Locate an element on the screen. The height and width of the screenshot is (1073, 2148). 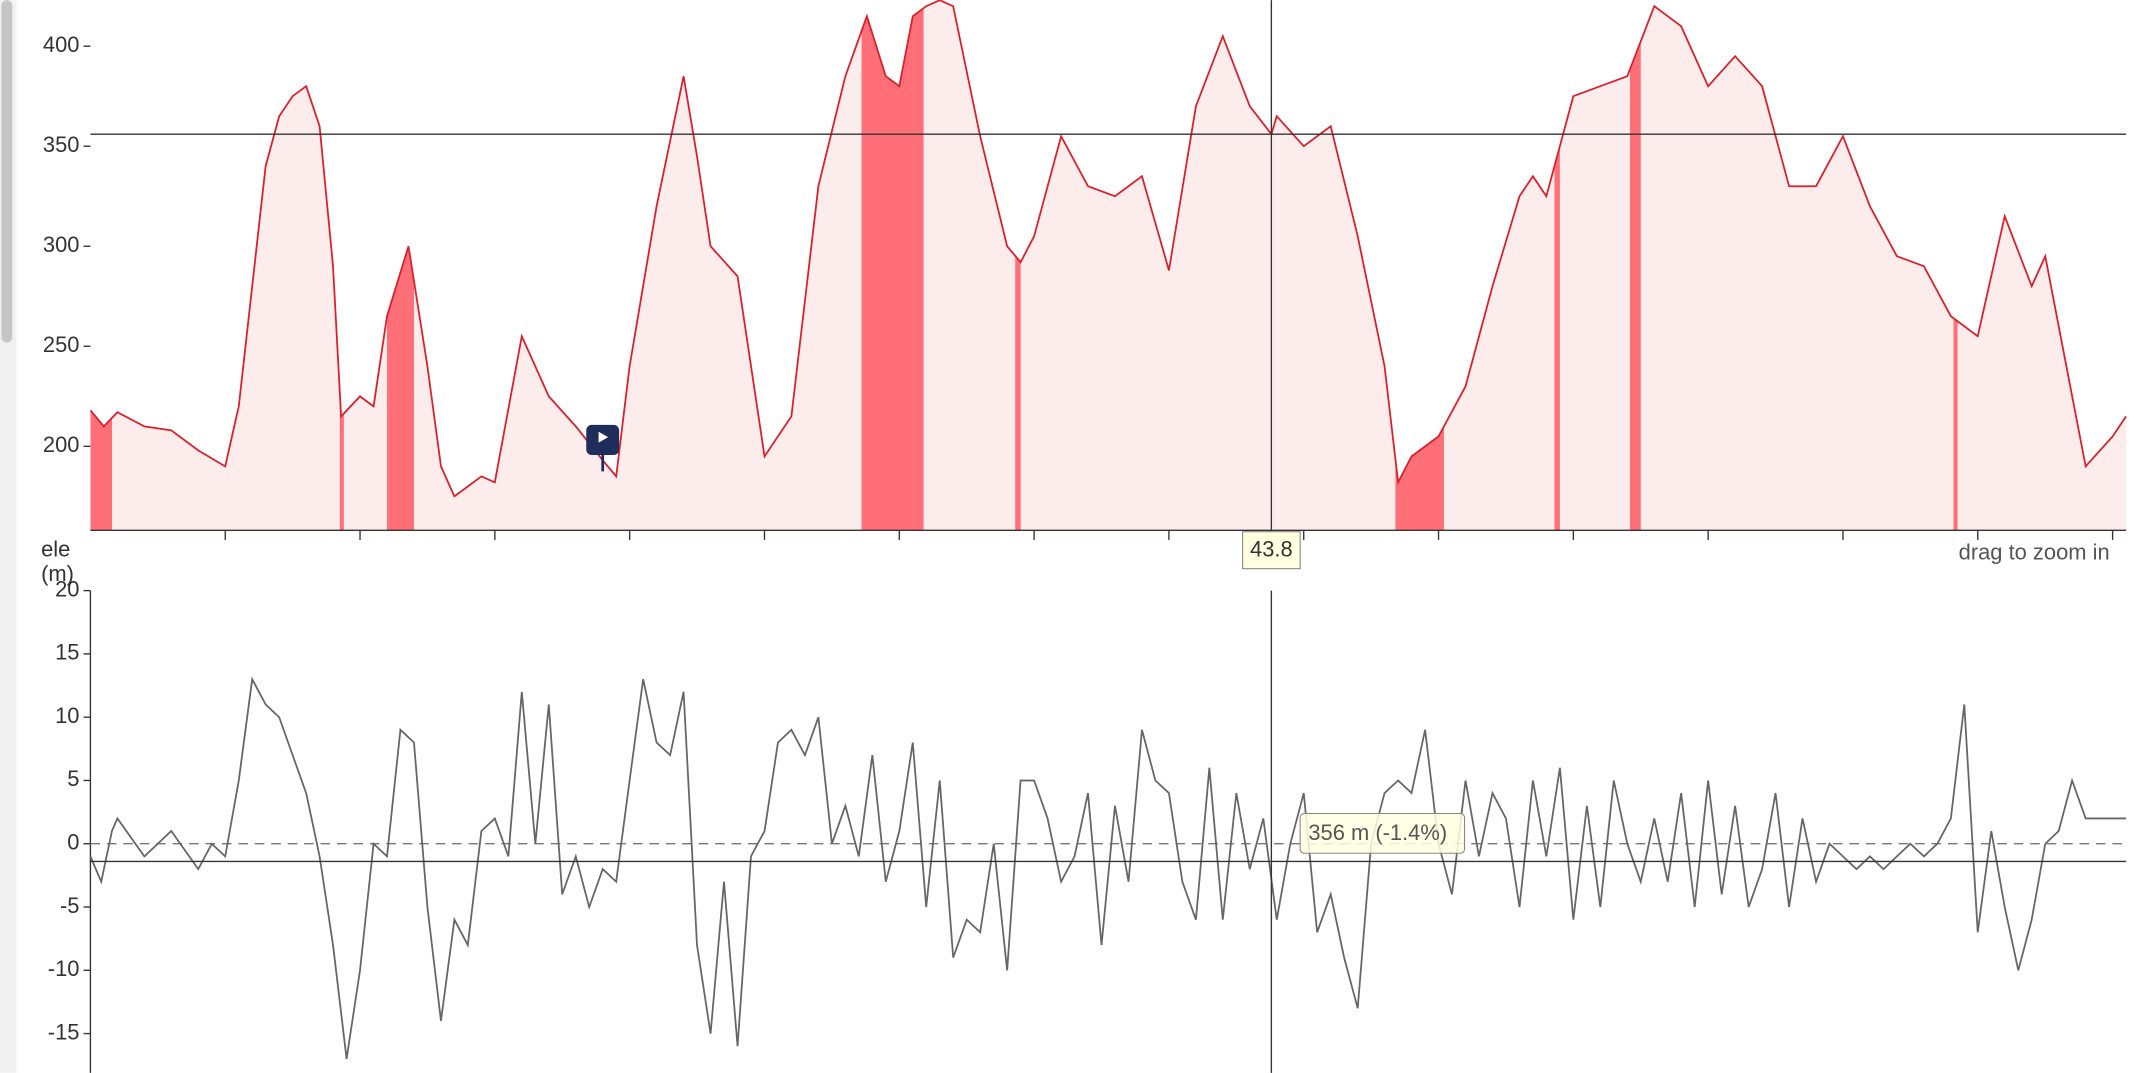
zoom-hint: drag to zoom in is located at coordinates (2034, 551).